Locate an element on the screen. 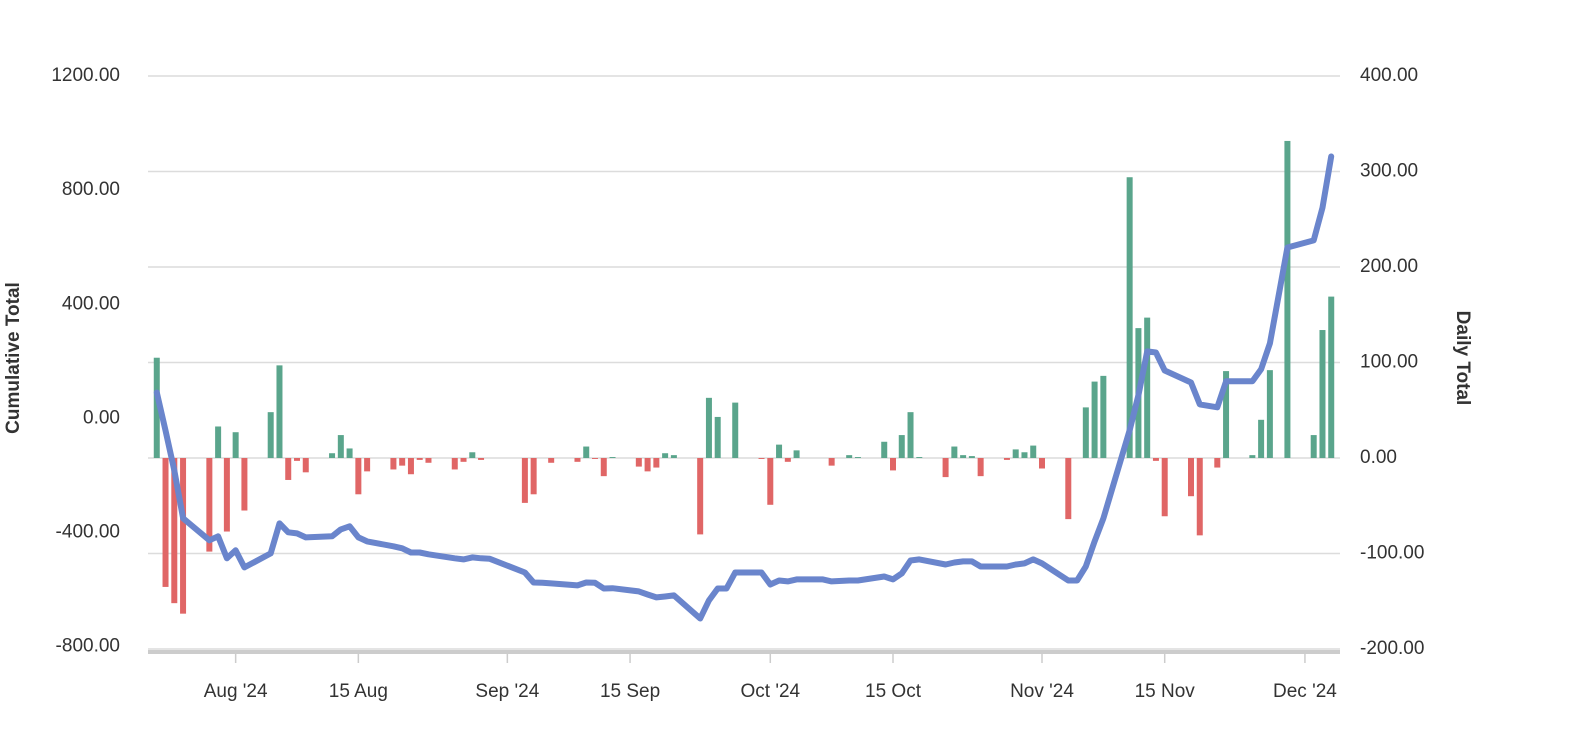 Image resolution: width=1576 pixels, height=748 pixels. y-tick-label: 1200.00 is located at coordinates (85, 75).